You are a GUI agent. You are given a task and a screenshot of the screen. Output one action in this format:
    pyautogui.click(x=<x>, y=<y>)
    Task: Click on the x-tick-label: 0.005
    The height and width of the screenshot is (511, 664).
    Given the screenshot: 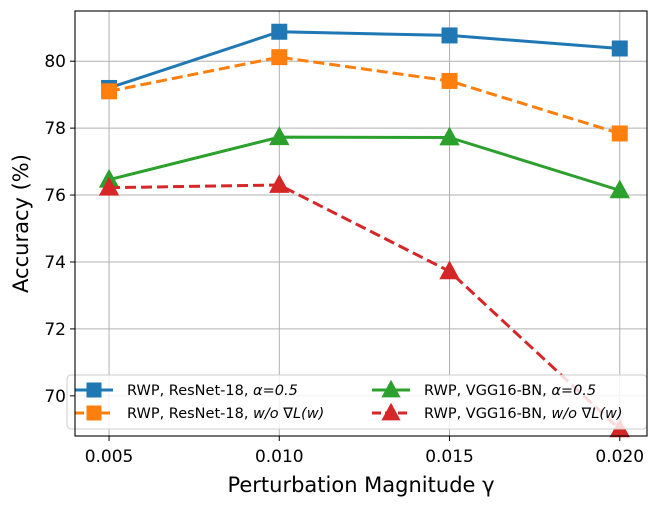 What is the action you would take?
    pyautogui.click(x=109, y=457)
    